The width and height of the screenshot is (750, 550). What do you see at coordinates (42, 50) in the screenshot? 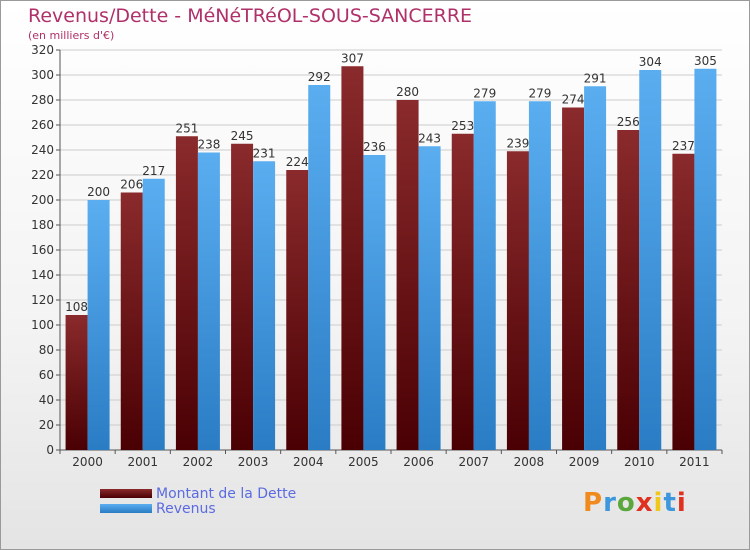
I see `y-tick-label: 320` at bounding box center [42, 50].